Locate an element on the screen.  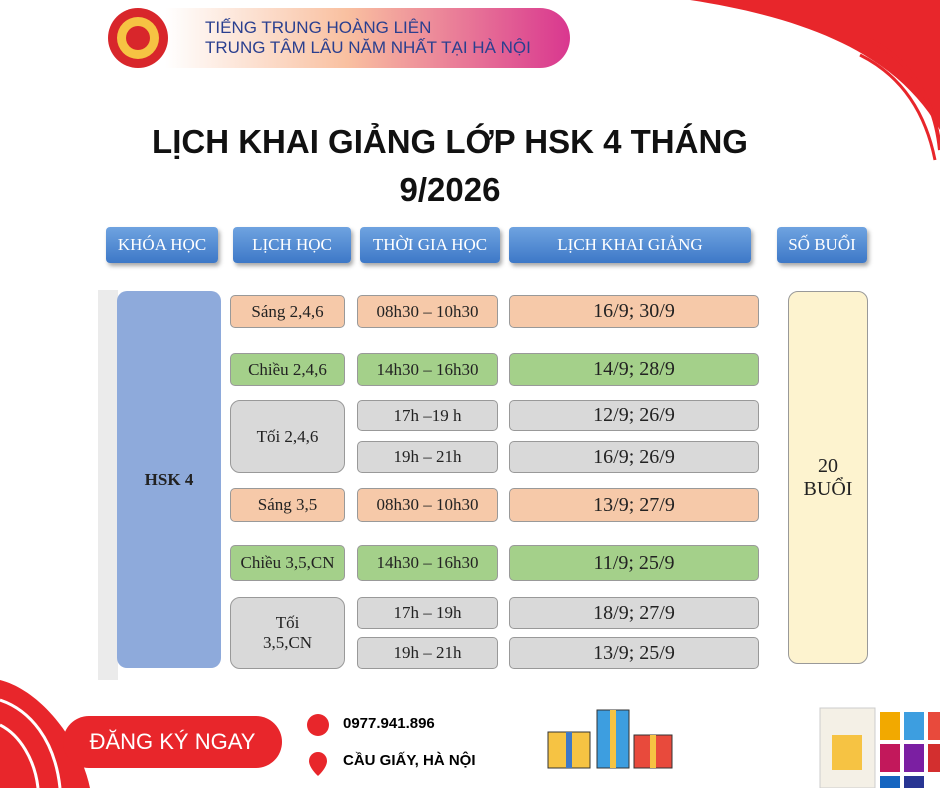
register-button: ĐĂNG KÝ NGAY is located at coordinates (172, 742).